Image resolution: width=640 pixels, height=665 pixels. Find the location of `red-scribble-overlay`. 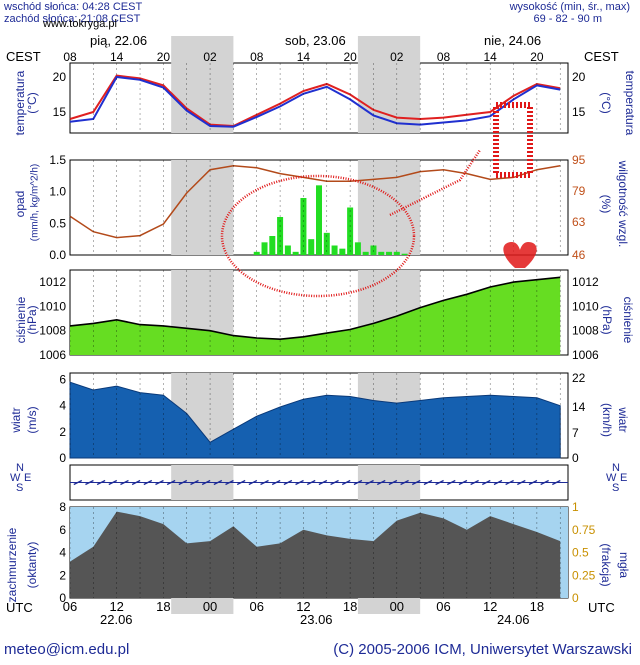

red-scribble-overlay is located at coordinates (378, 200).